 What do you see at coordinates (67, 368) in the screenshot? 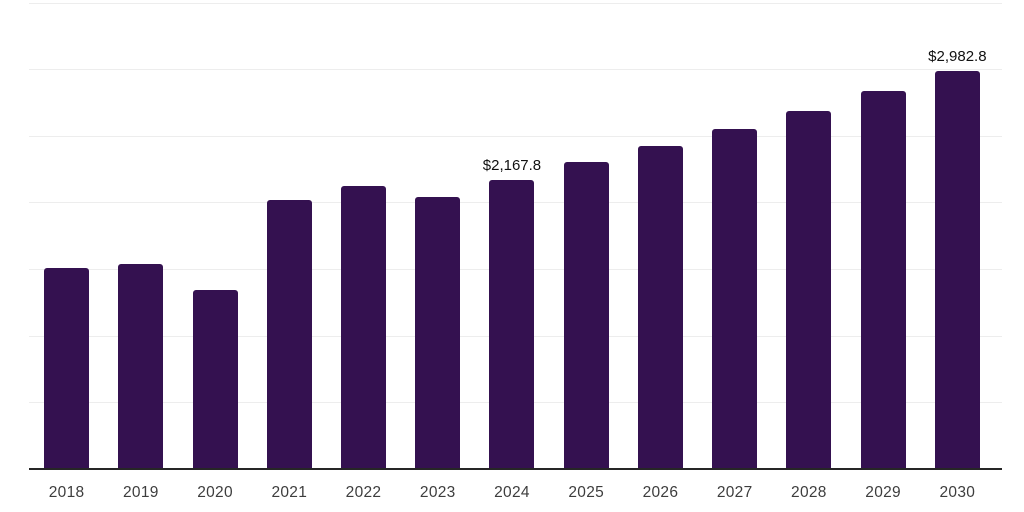
I see `bar-2018` at bounding box center [67, 368].